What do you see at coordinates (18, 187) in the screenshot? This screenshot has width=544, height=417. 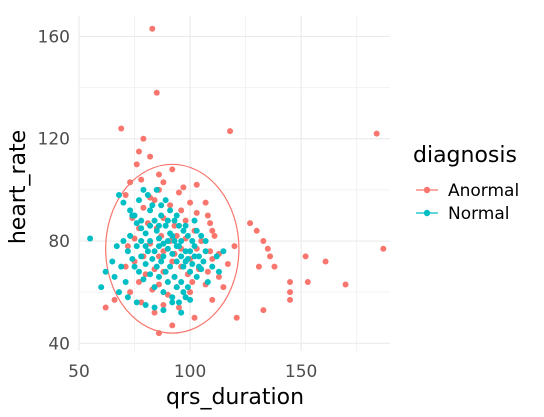 I see `y-axis-title: heart_rate` at bounding box center [18, 187].